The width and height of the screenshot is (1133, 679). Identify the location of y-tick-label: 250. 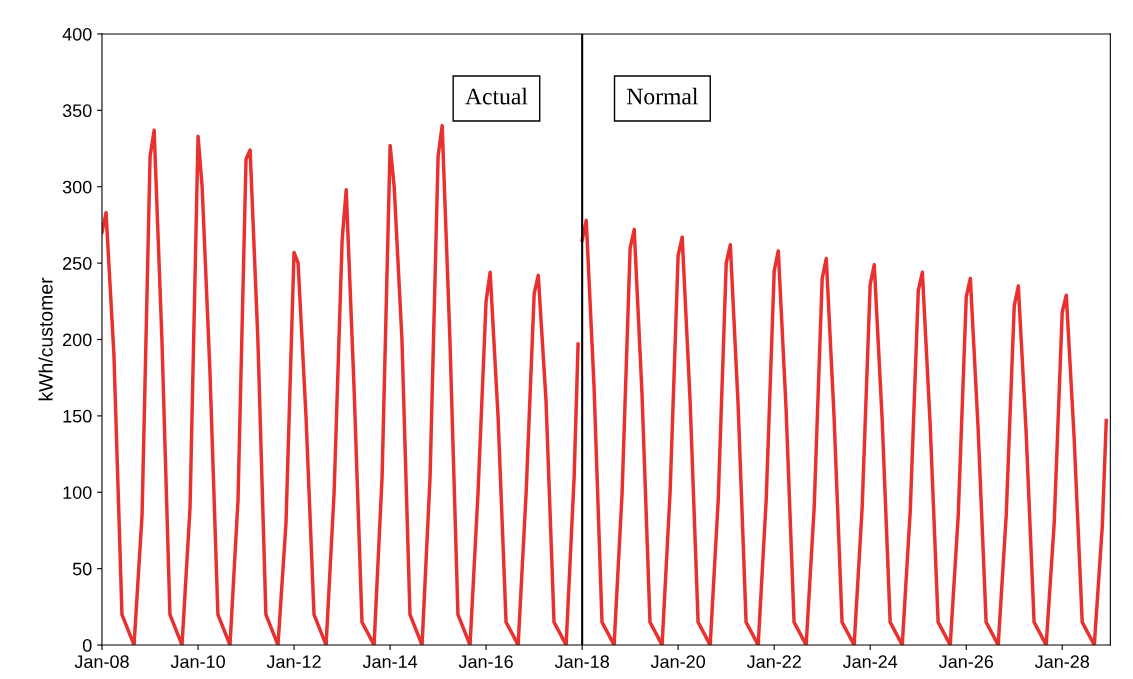
(77, 263).